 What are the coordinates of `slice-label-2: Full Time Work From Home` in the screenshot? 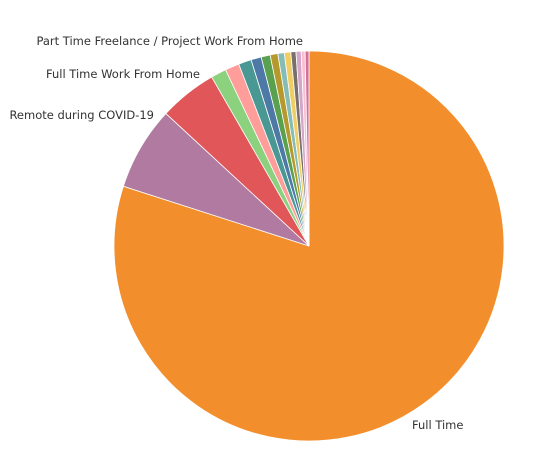 It's located at (123, 74).